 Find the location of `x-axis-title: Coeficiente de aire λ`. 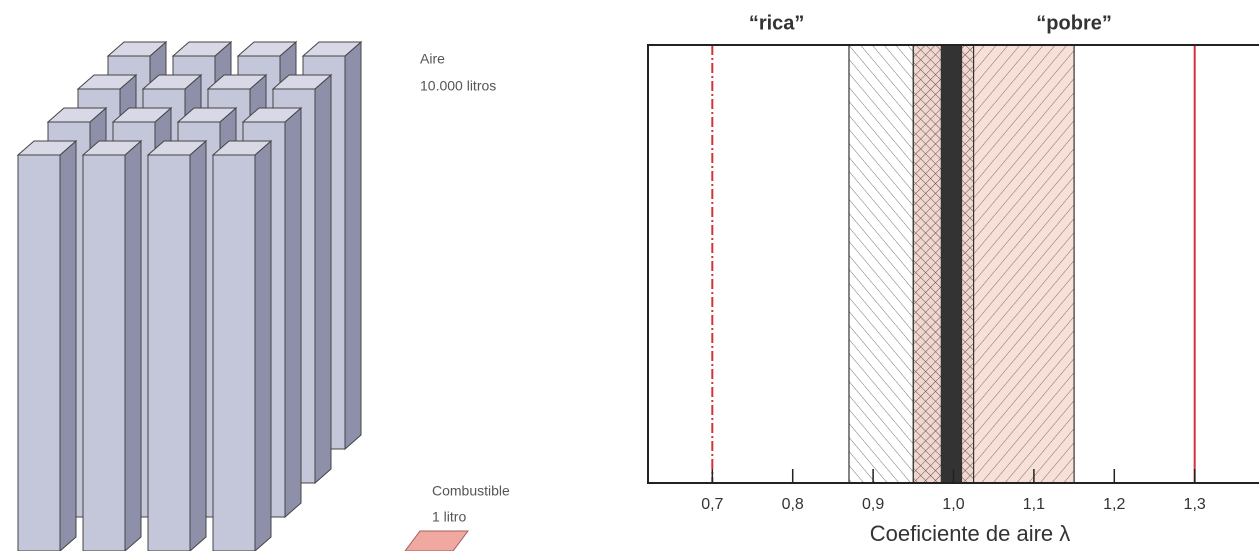

x-axis-title: Coeficiente de aire λ is located at coordinates (970, 533).